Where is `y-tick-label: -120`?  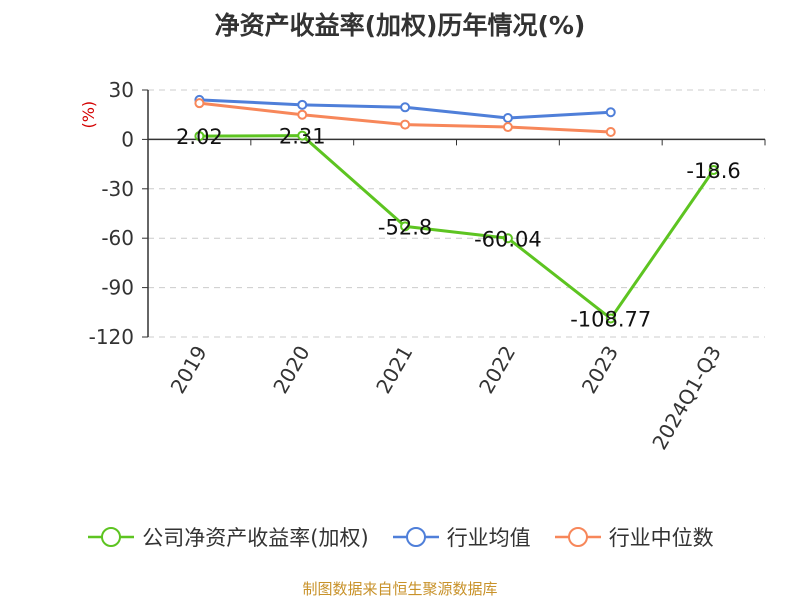
y-tick-label: -120 is located at coordinates (111, 337).